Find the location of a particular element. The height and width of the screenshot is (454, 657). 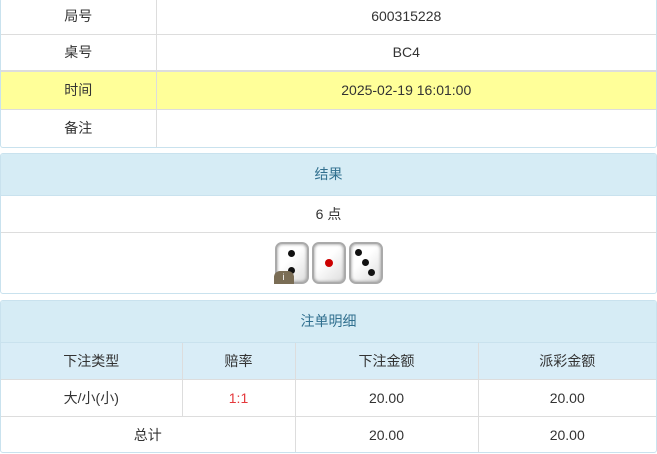

row-table: 桌号 BC4 is located at coordinates (328, 53).